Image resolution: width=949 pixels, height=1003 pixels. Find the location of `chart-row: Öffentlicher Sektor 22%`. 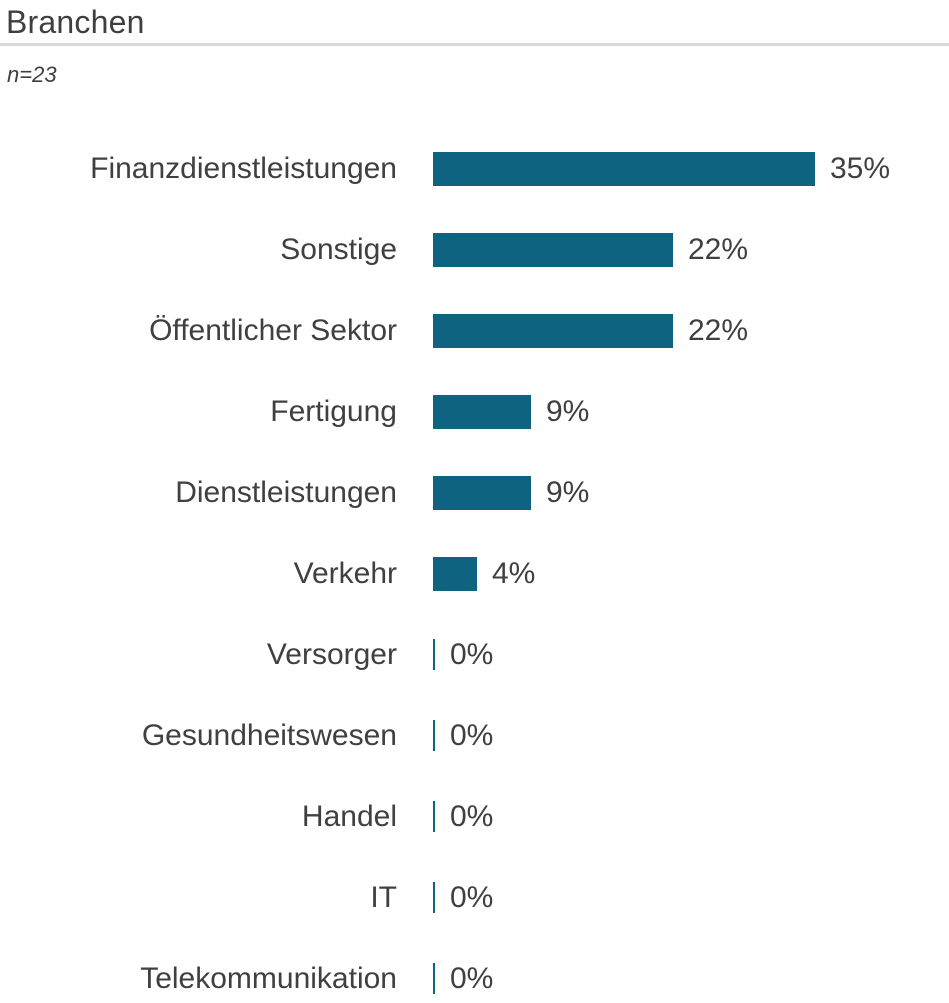

chart-row: Öffentlicher Sektor 22% is located at coordinates (474, 330).